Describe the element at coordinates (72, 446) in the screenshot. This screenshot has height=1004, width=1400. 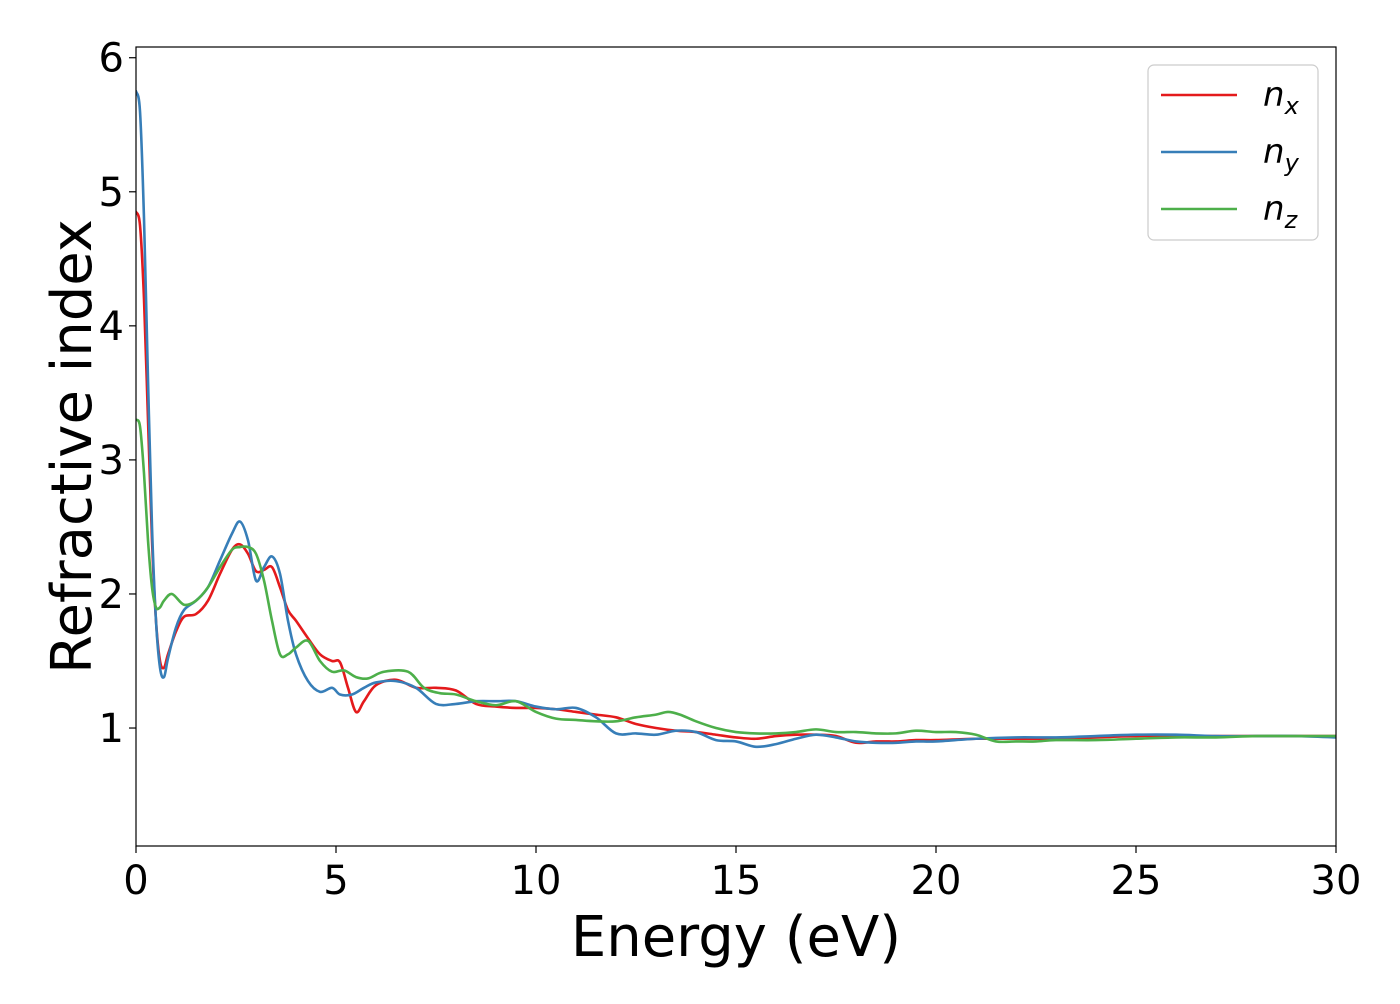
I see `y-axis-label: Refractive index` at that location.